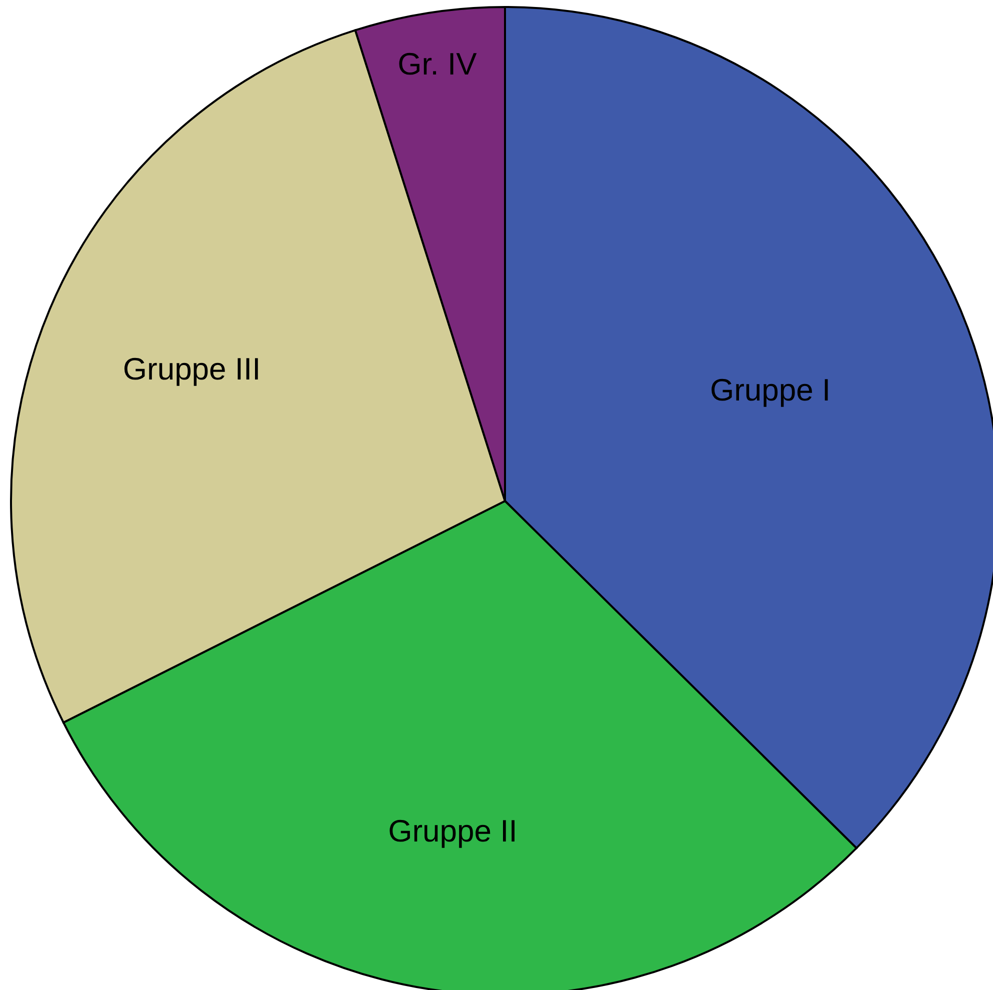 The image size is (993, 990). What do you see at coordinates (770, 390) in the screenshot?
I see `slice-label: Gruppe I` at bounding box center [770, 390].